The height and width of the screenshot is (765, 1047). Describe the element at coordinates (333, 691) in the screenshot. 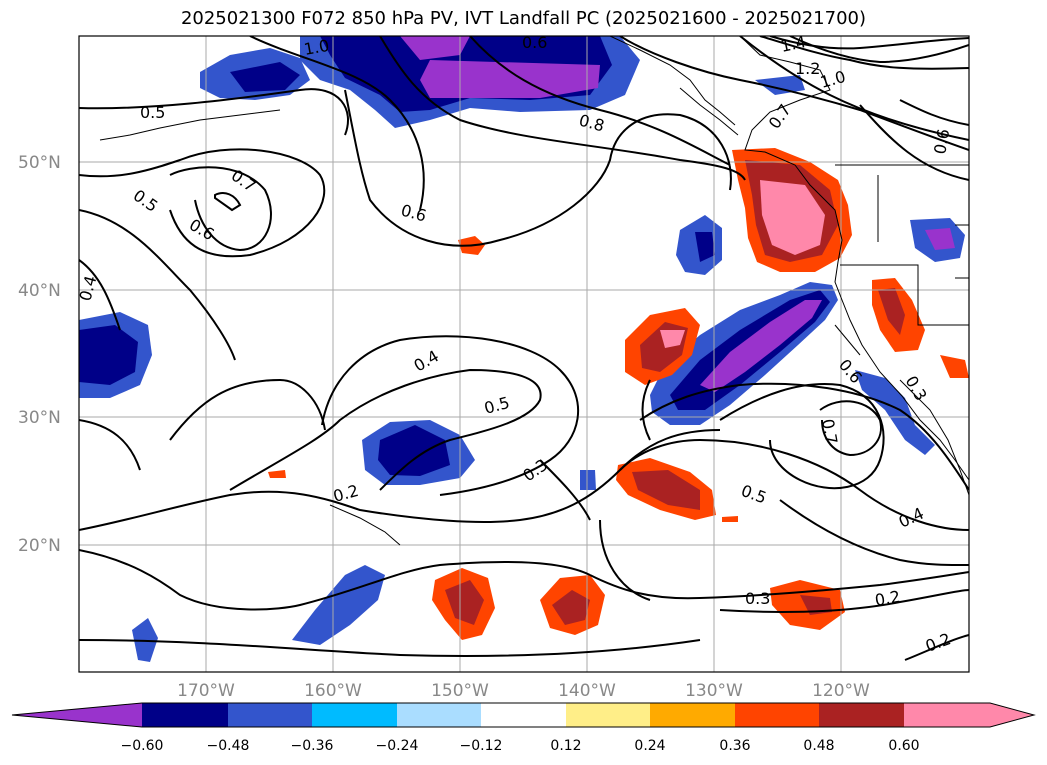

I see `lon-label: 160°W` at that location.